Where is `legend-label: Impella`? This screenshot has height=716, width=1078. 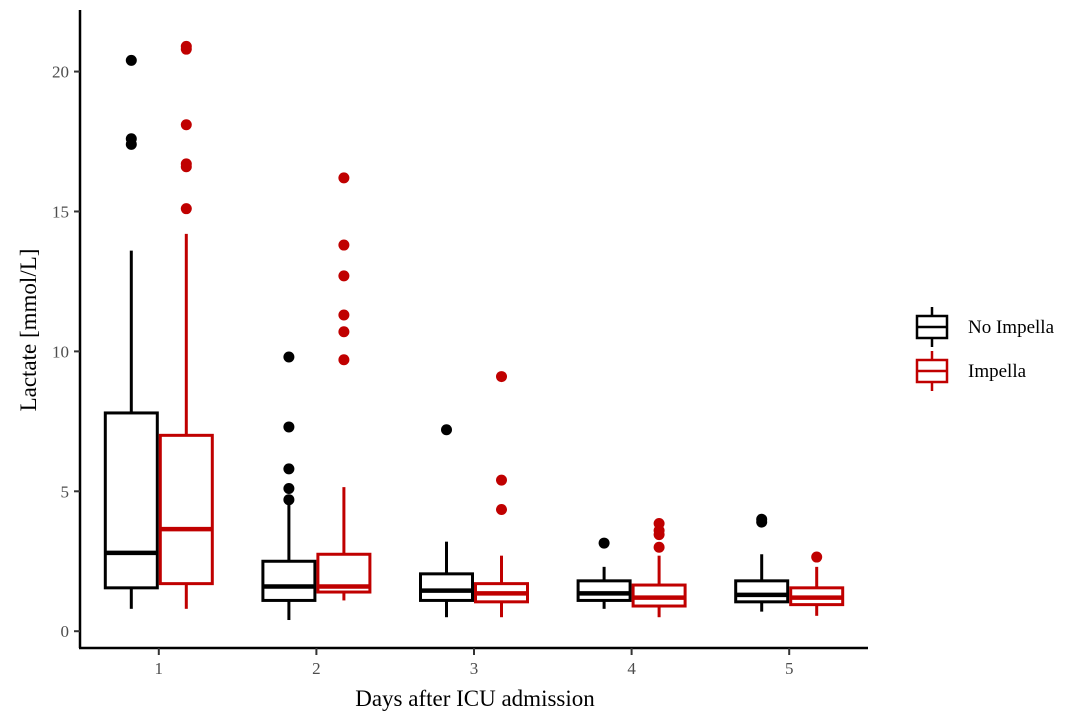 legend-label: Impella is located at coordinates (997, 371).